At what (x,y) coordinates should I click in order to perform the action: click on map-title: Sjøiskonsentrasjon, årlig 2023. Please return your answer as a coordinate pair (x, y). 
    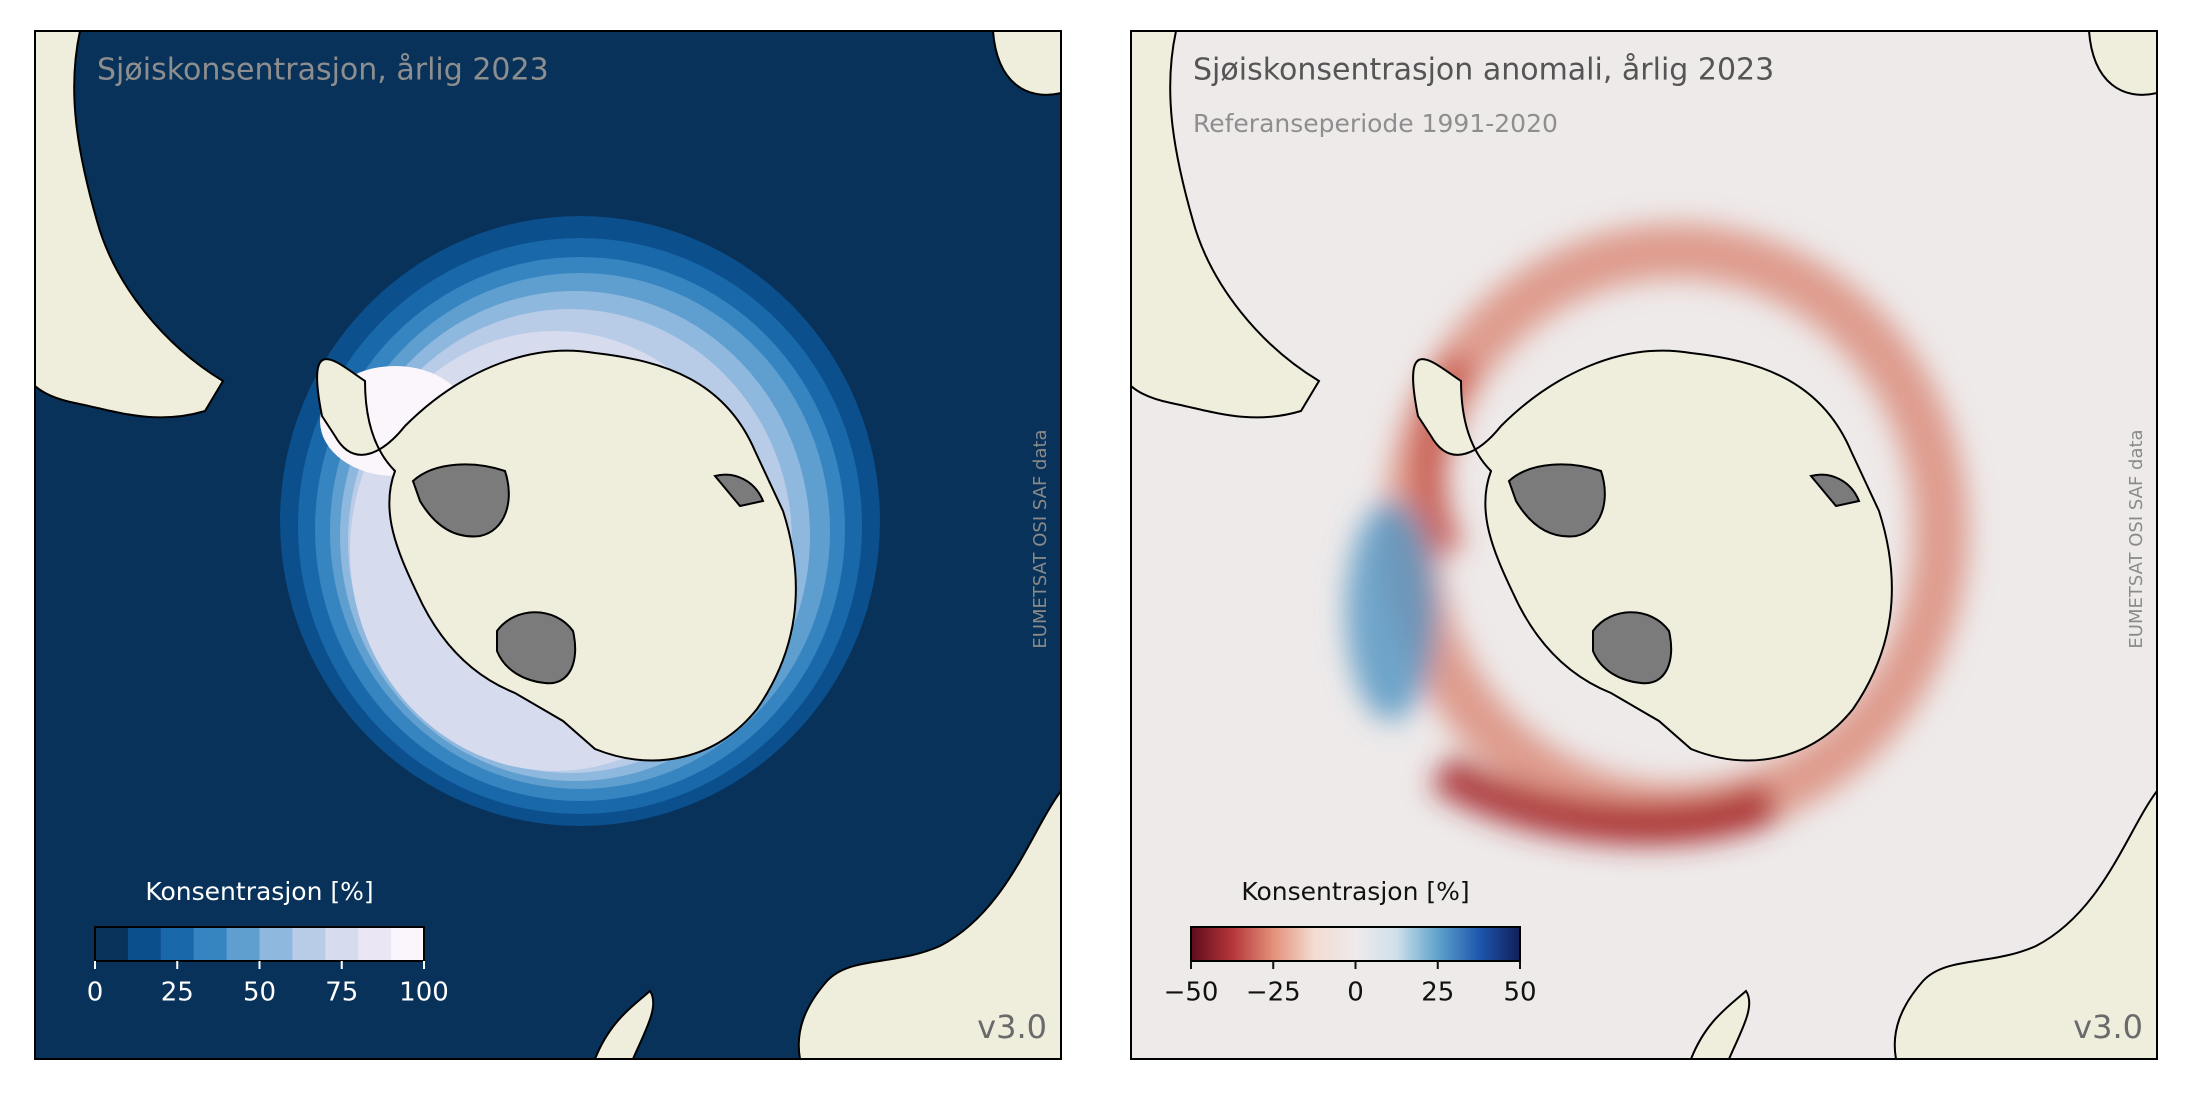
    Looking at the image, I should click on (323, 70).